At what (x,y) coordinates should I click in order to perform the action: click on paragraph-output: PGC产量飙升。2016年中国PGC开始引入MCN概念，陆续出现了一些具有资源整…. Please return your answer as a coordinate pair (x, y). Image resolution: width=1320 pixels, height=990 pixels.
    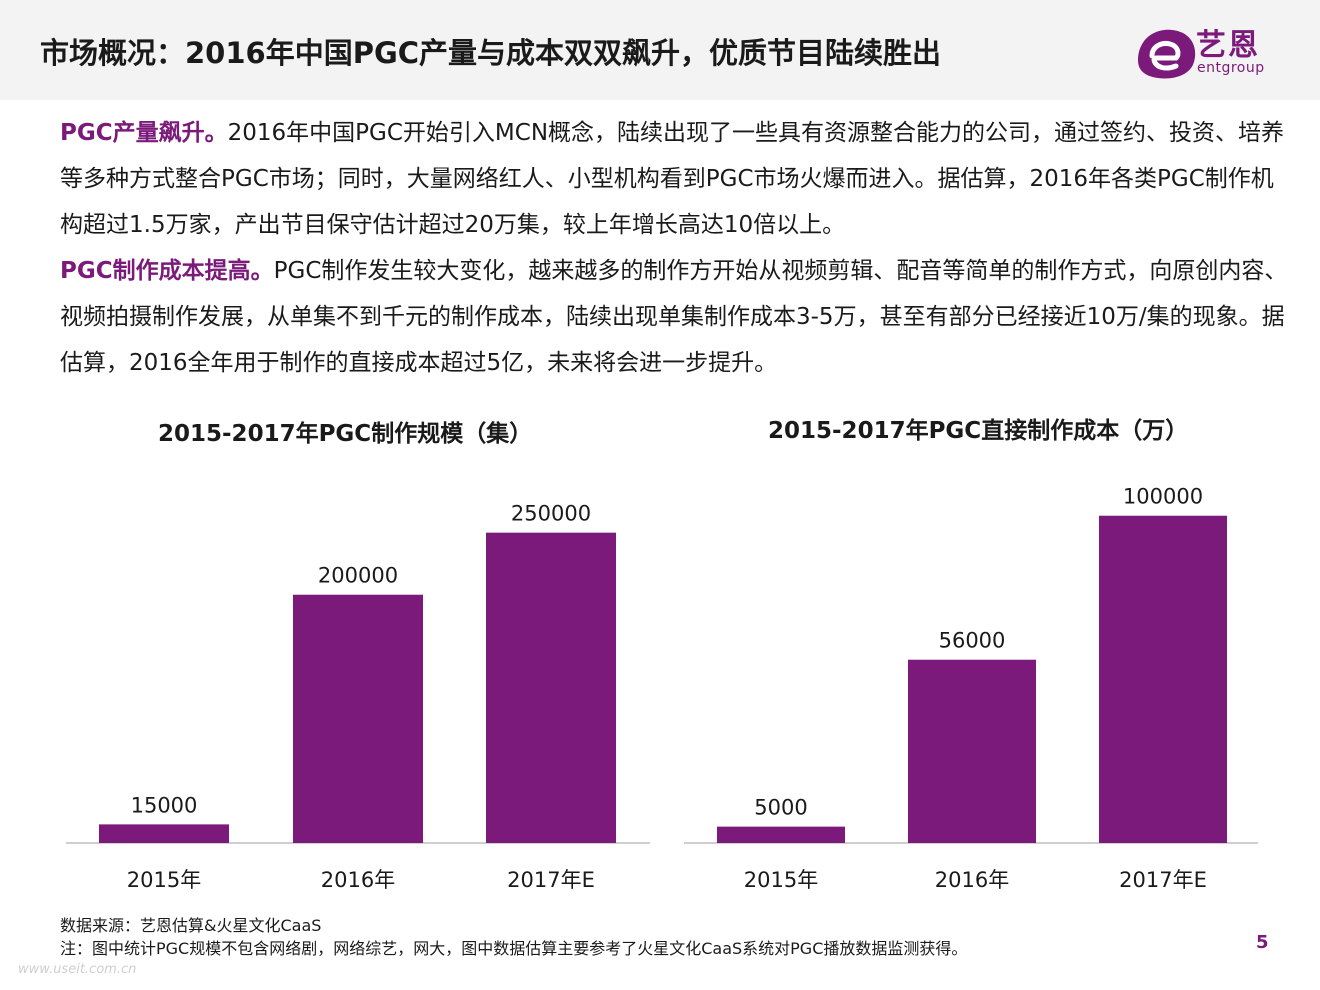
    Looking at the image, I should click on (675, 179).